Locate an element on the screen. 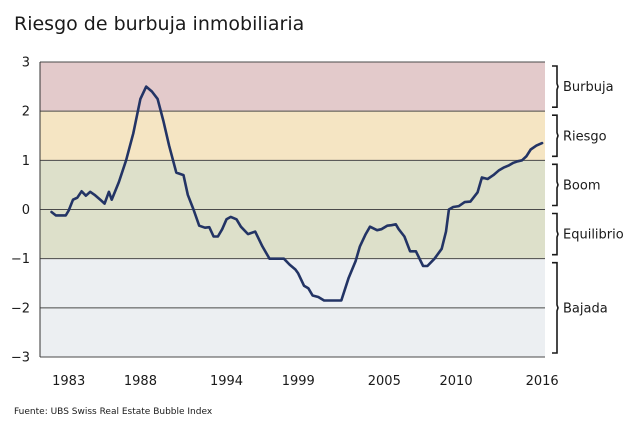 The width and height of the screenshot is (640, 426). y-tick-label-3: 0 is located at coordinates (26, 210).